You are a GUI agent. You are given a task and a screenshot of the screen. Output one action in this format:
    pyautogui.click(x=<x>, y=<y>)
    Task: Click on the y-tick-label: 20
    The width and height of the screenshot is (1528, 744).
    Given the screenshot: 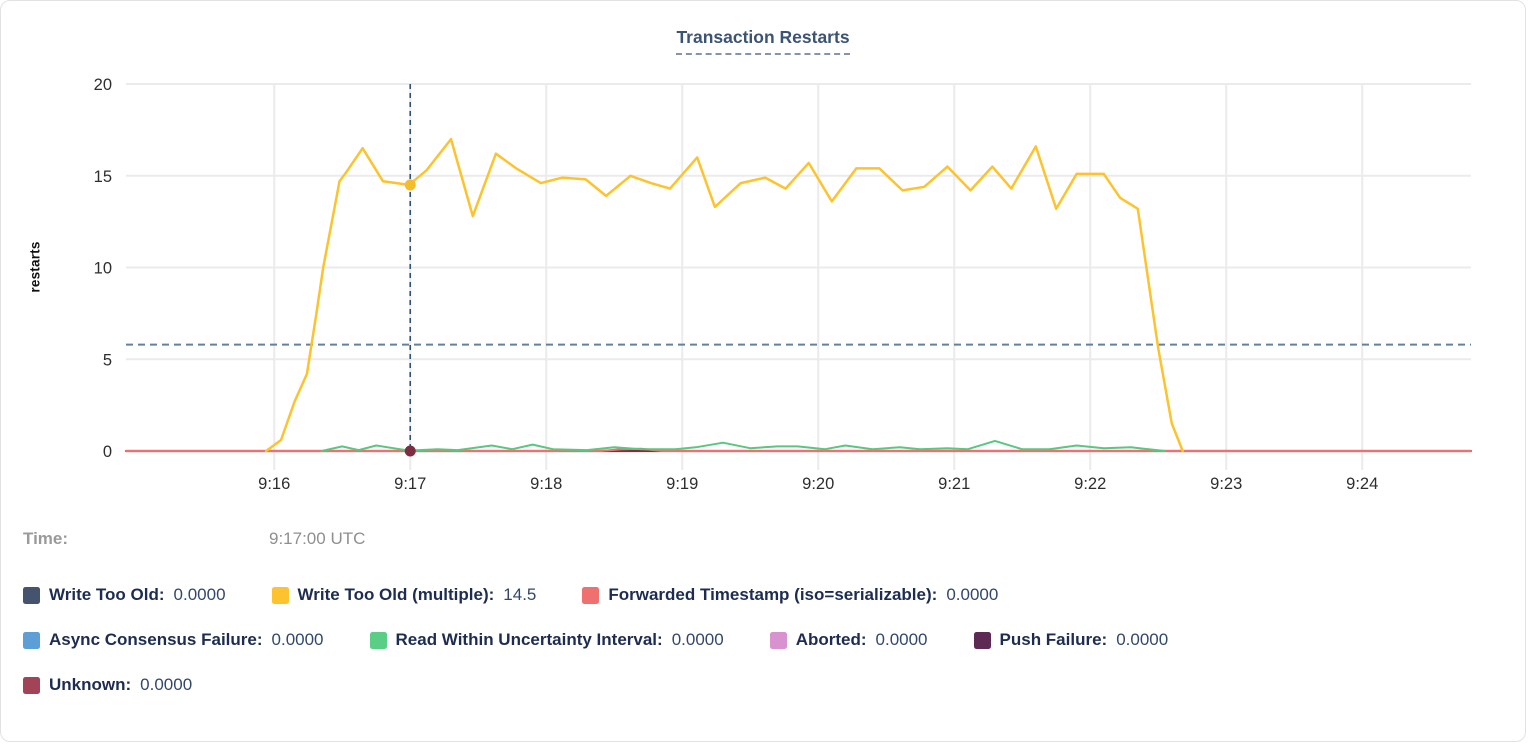 What is the action you would take?
    pyautogui.click(x=103, y=85)
    